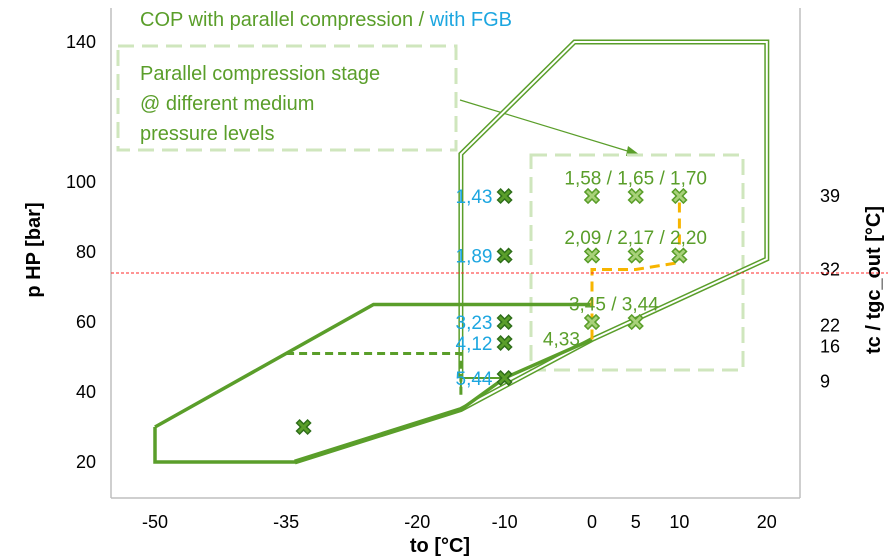 The width and height of the screenshot is (888, 557). I want to click on x-tick-label: 0, so click(592, 522).